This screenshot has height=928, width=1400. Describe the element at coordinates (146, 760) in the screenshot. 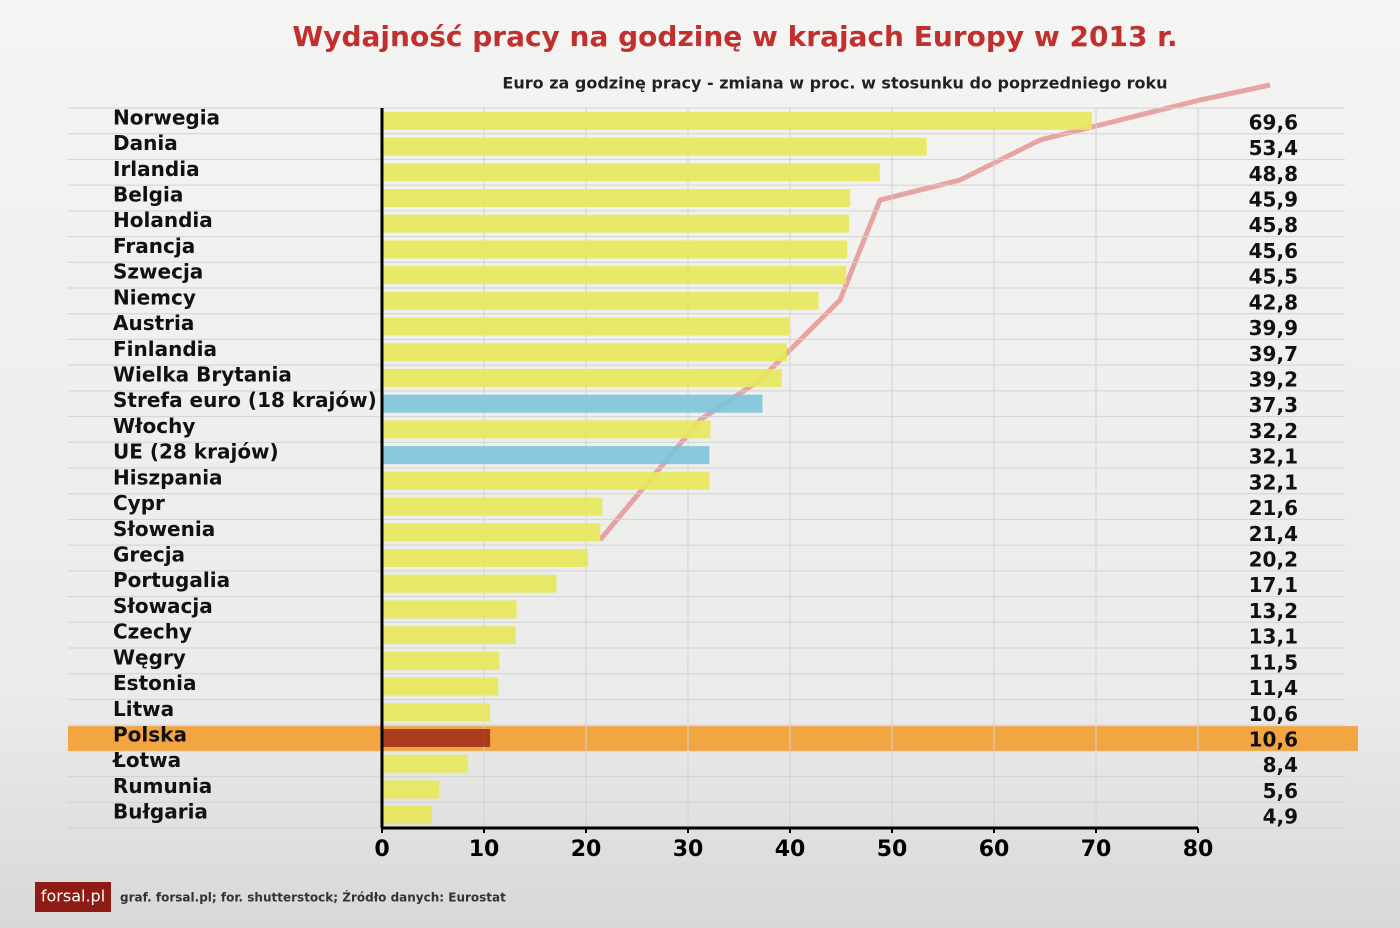

I see `category-label: Łotwa` at that location.